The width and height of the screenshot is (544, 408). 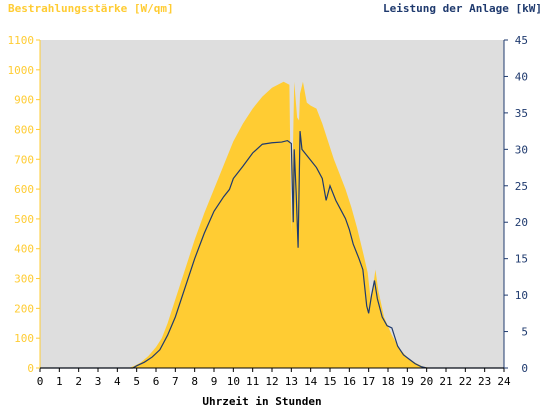 What do you see at coordinates (516, 204) in the screenshot?
I see `y-right-axis-ticks: 0 5 10 15 20 25 30 35 40 45` at bounding box center [516, 204].